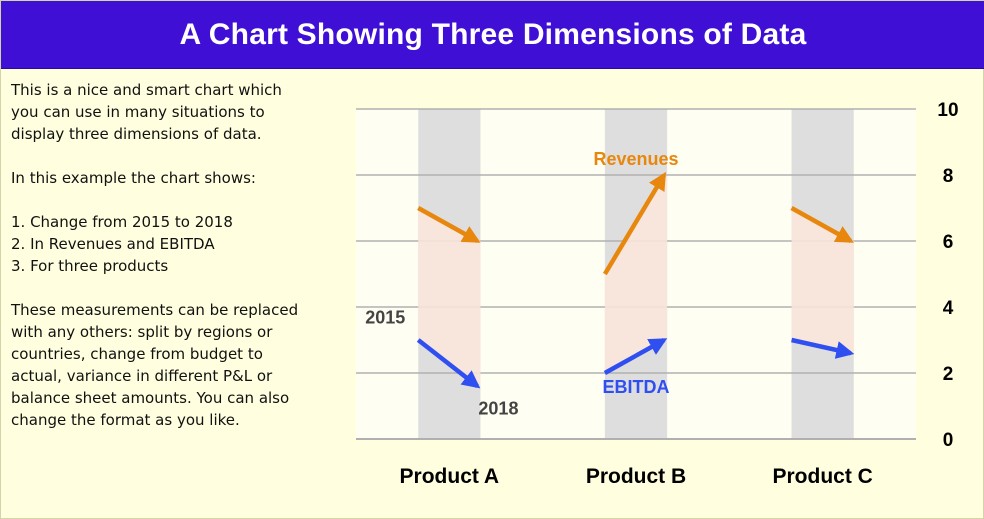  Describe the element at coordinates (113, 244) in the screenshot. I see `description-list-item: 2. In Revenues and EBITDA` at that location.